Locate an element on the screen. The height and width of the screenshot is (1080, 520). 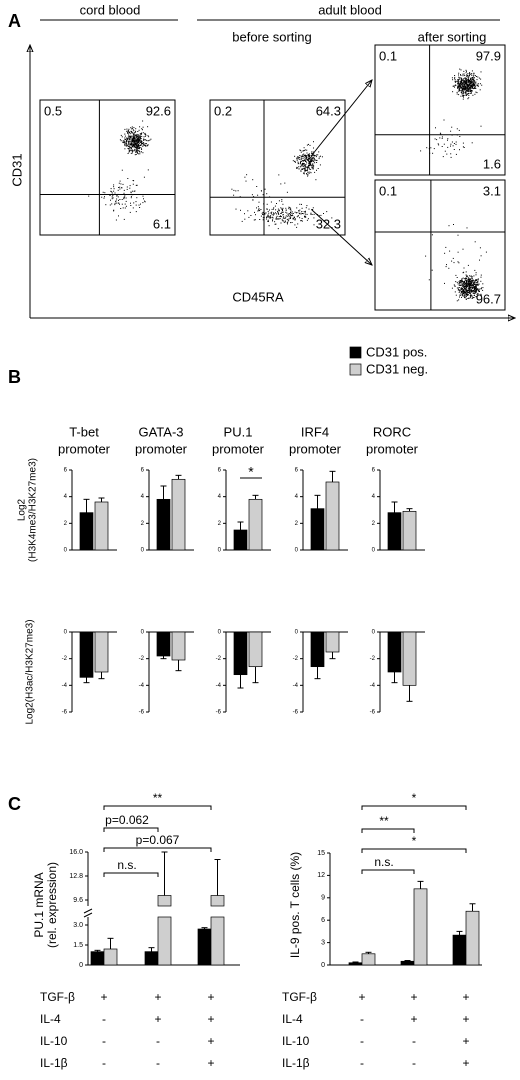
quadrant-percent: 1.6 is located at coordinates (492, 163).